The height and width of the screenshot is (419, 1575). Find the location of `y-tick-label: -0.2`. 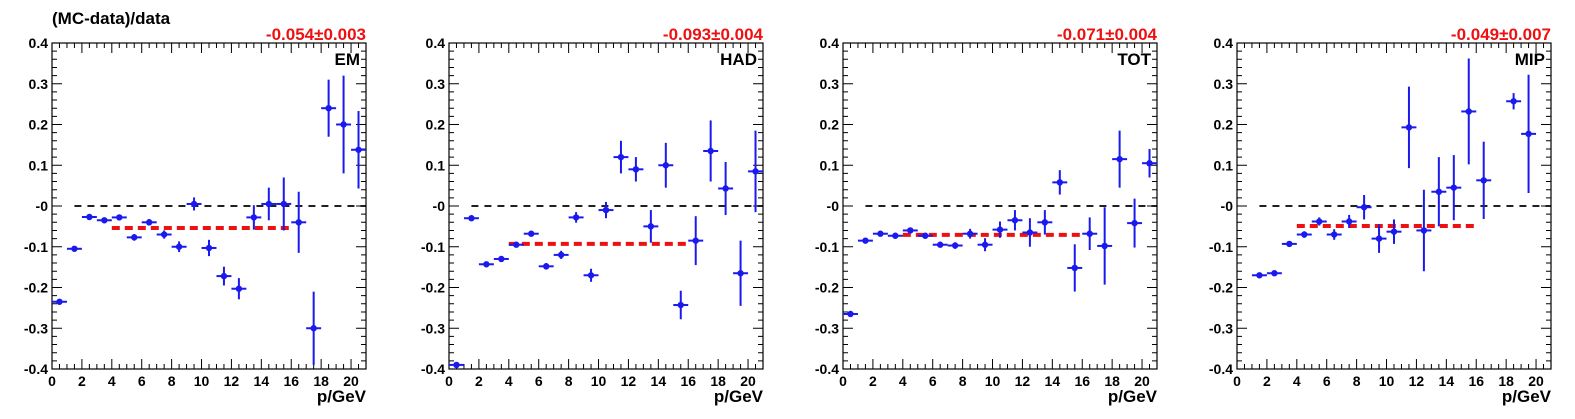

y-tick-label: -0.2 is located at coordinates (1221, 288).